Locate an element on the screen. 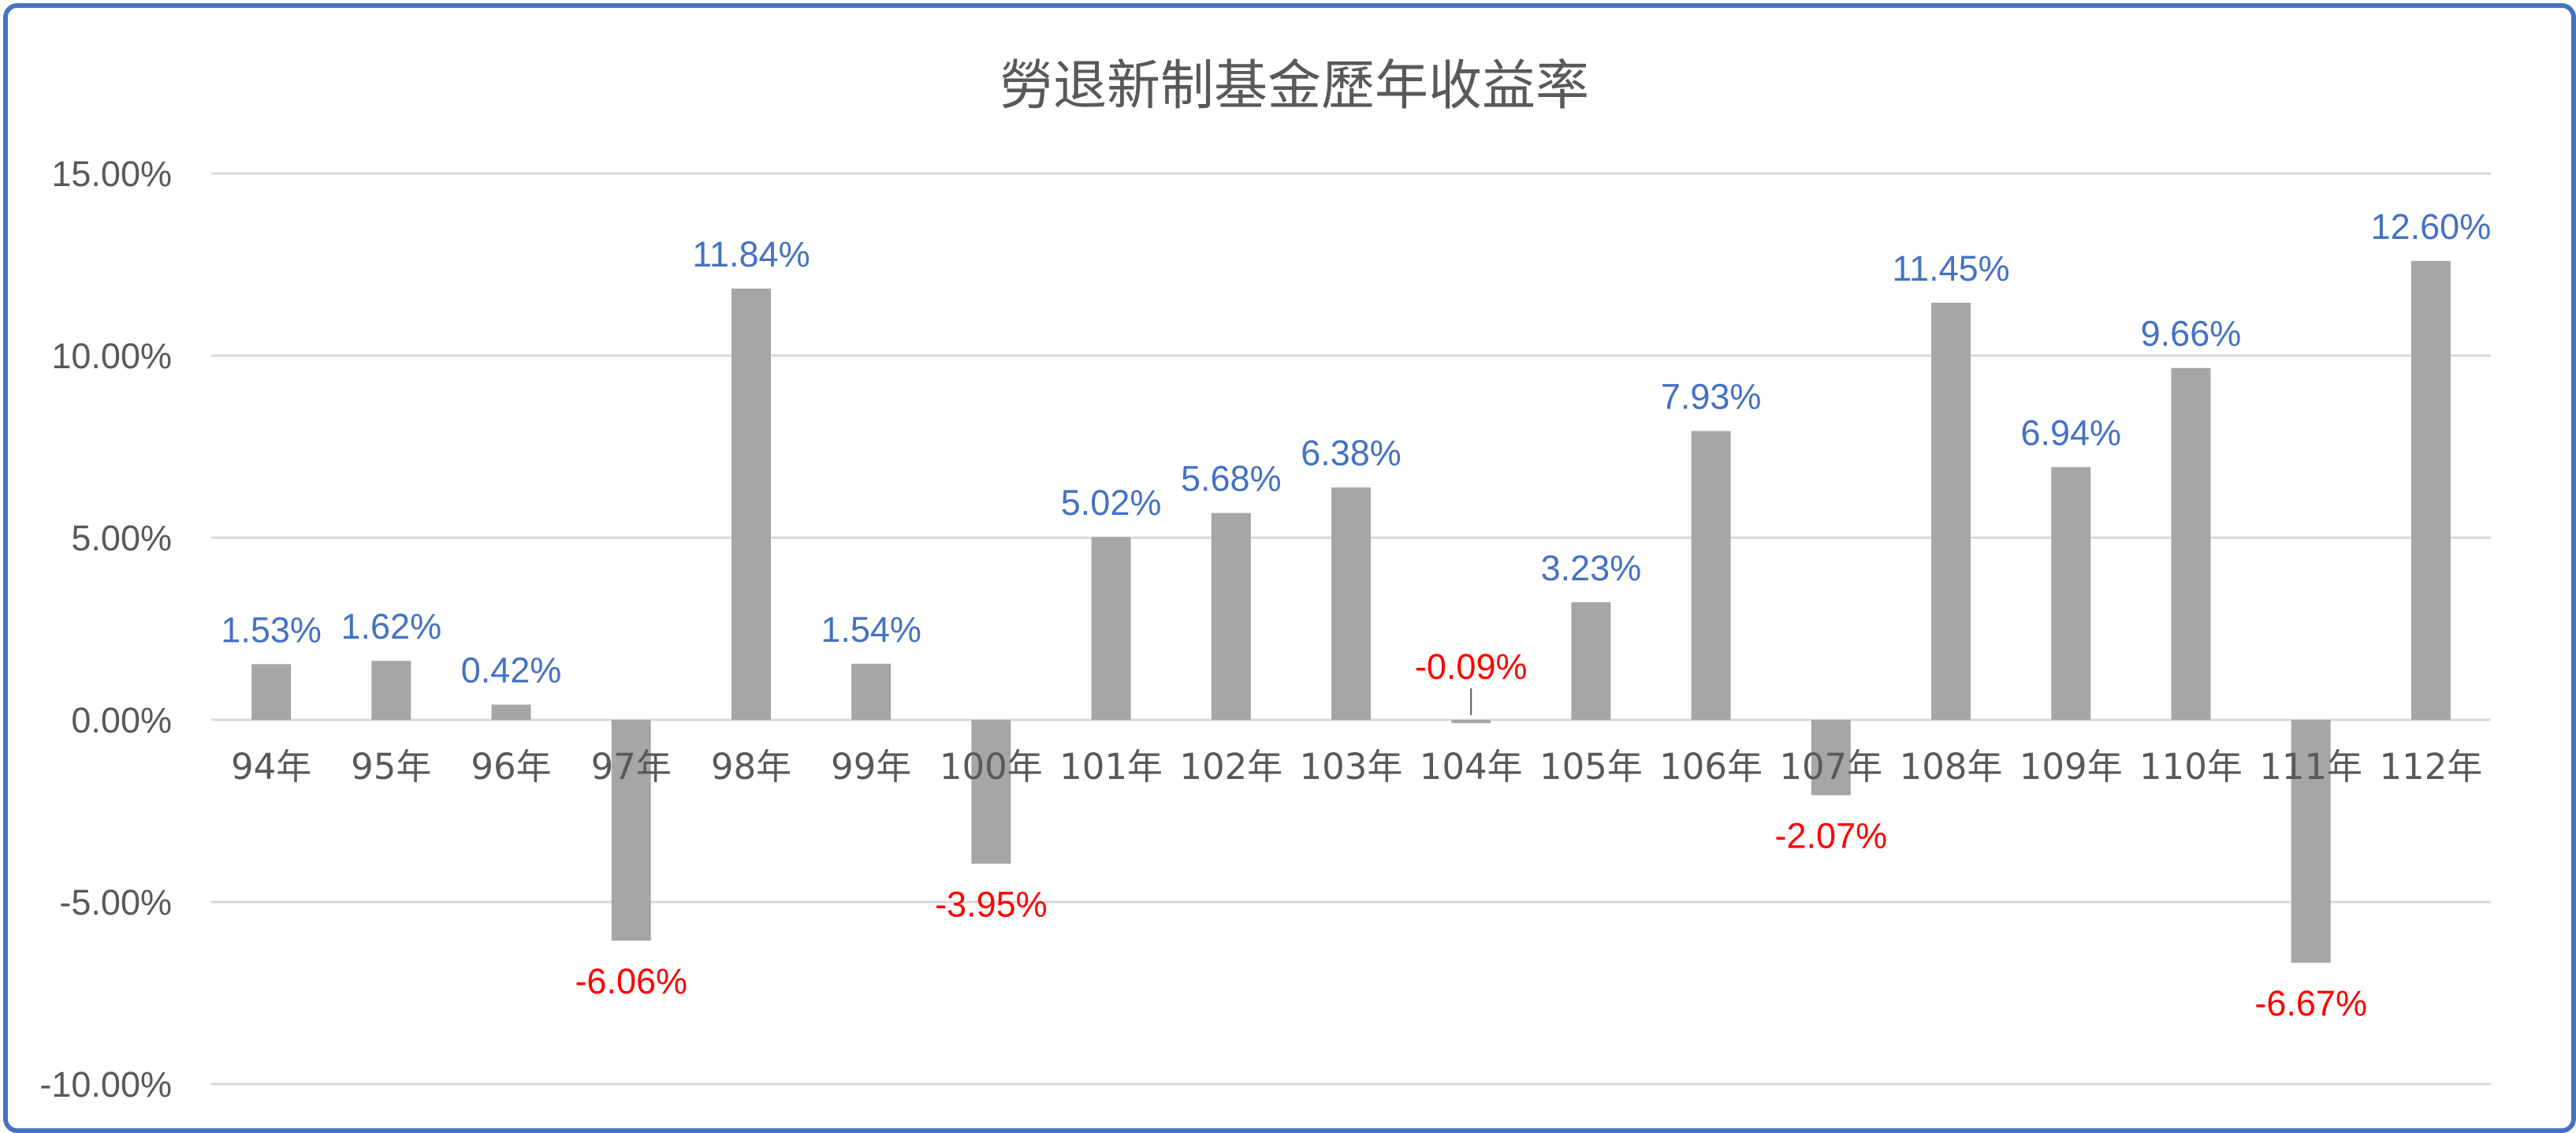 Image resolution: width=2576 pixels, height=1133 pixels. data-label: 6.38% is located at coordinates (1351, 453).